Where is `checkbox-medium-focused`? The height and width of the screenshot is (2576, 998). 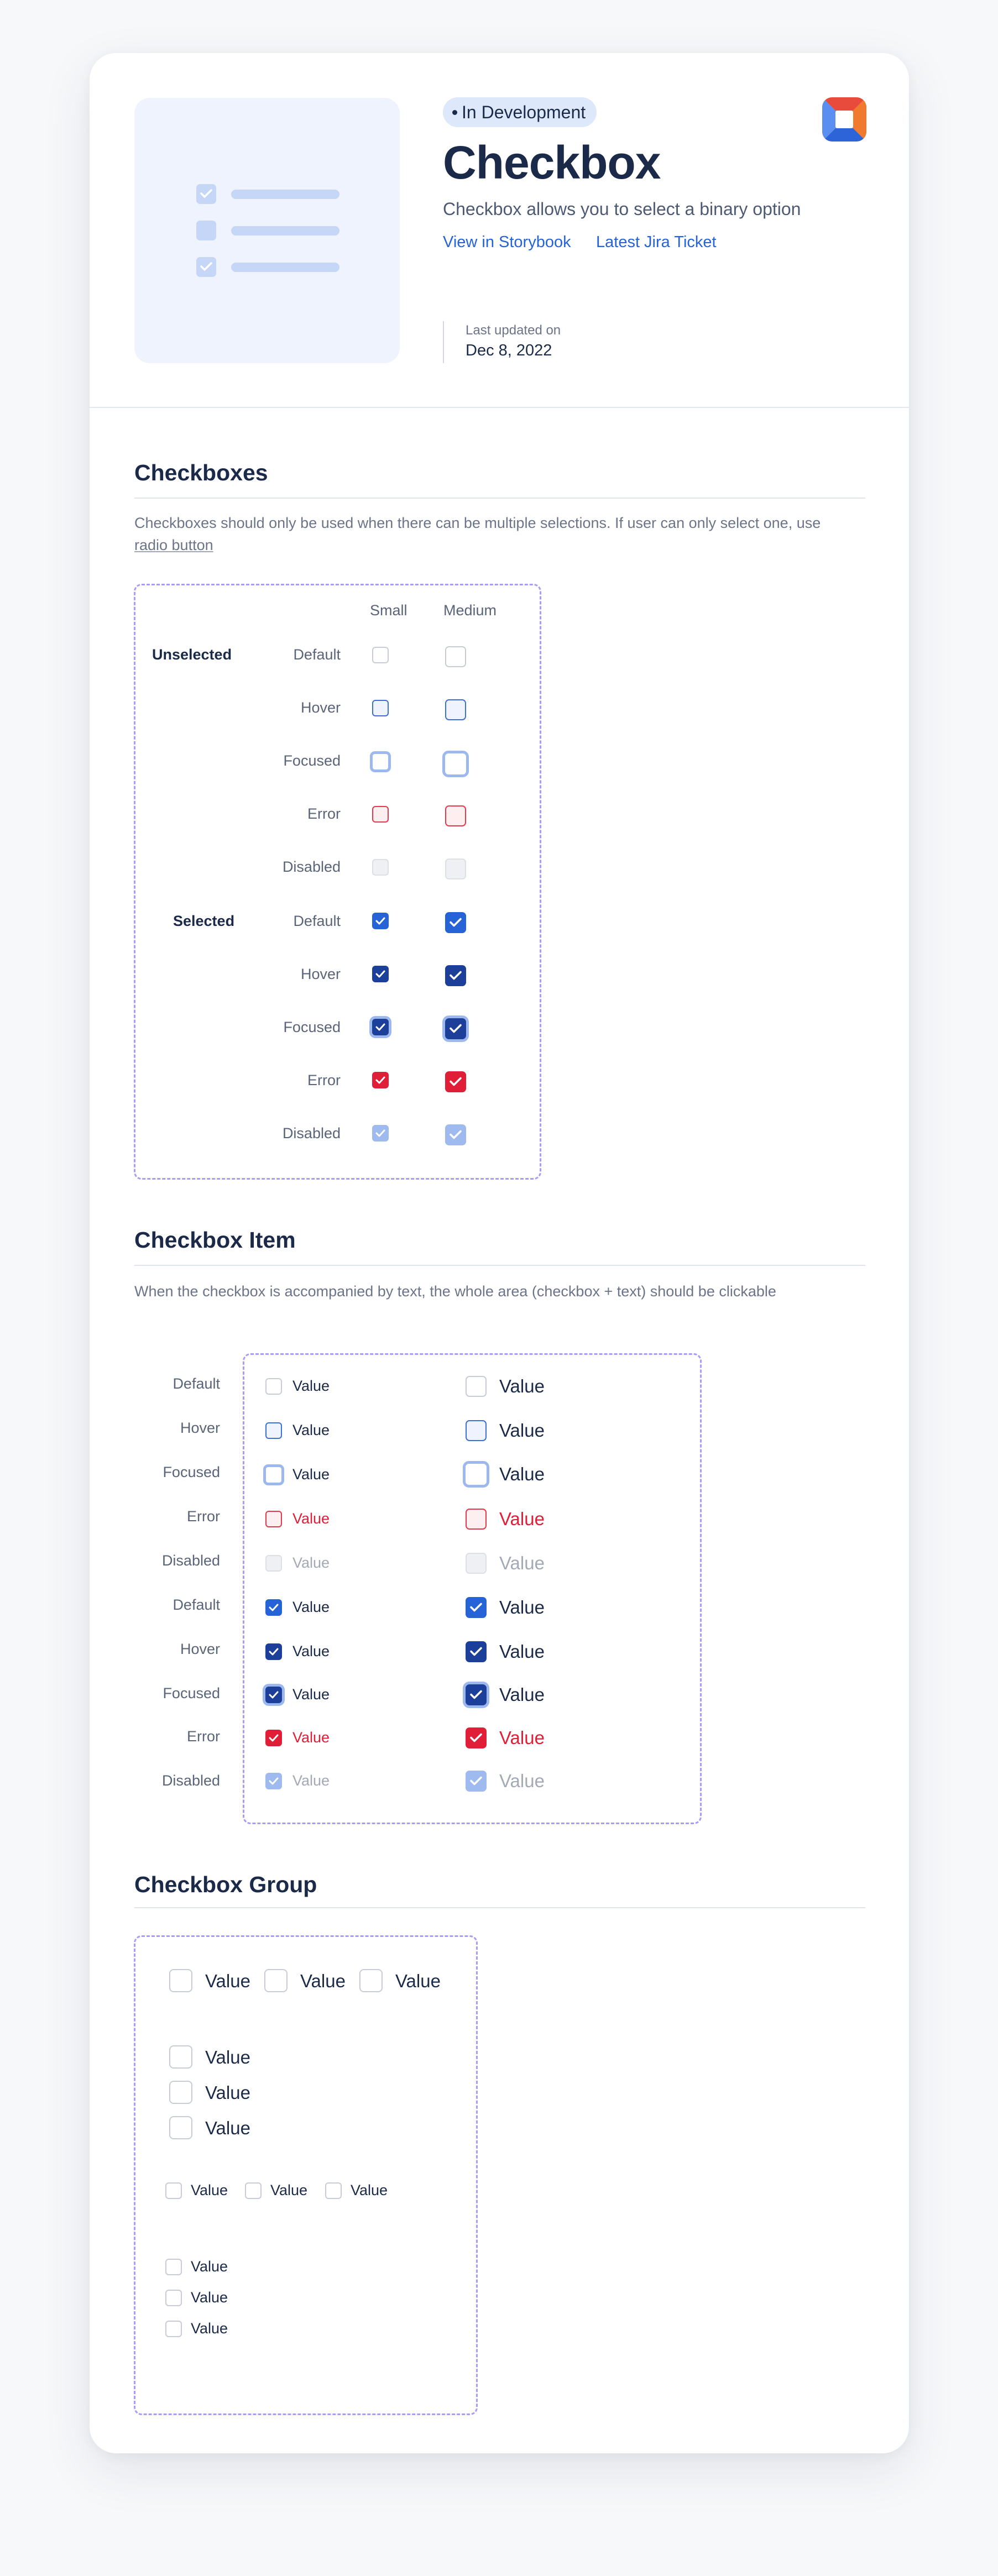
checkbox-medium-focused is located at coordinates (455, 764).